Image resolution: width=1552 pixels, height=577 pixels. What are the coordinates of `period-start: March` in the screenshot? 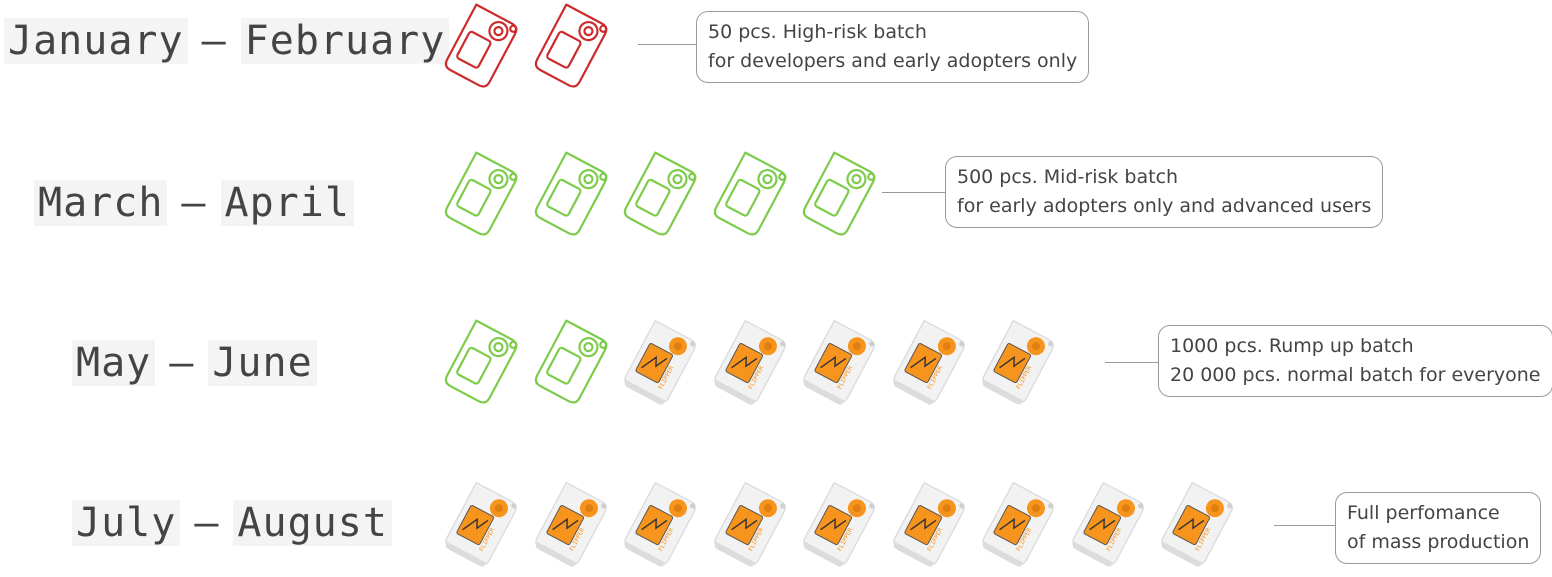 It's located at (101, 203).